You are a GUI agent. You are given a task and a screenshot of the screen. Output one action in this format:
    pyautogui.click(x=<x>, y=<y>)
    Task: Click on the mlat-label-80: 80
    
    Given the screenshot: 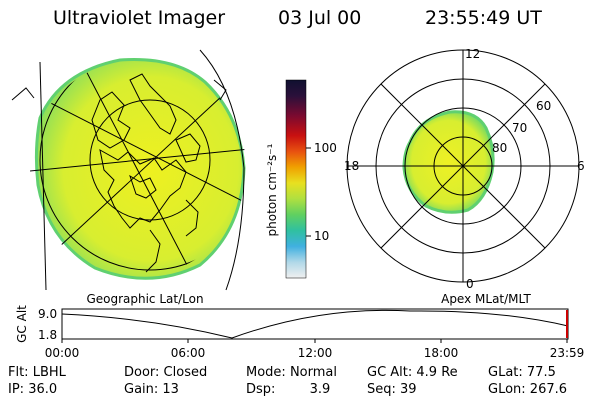 What is the action you would take?
    pyautogui.click(x=499, y=148)
    